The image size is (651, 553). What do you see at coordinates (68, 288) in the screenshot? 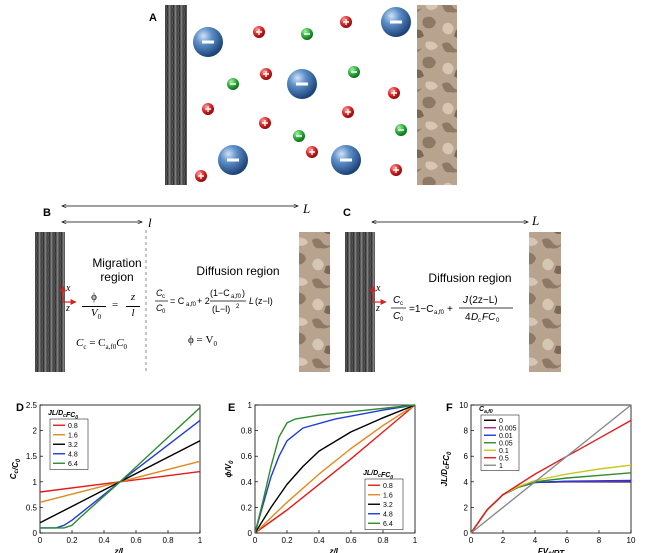
I see `axis-label-x: x` at bounding box center [68, 288].